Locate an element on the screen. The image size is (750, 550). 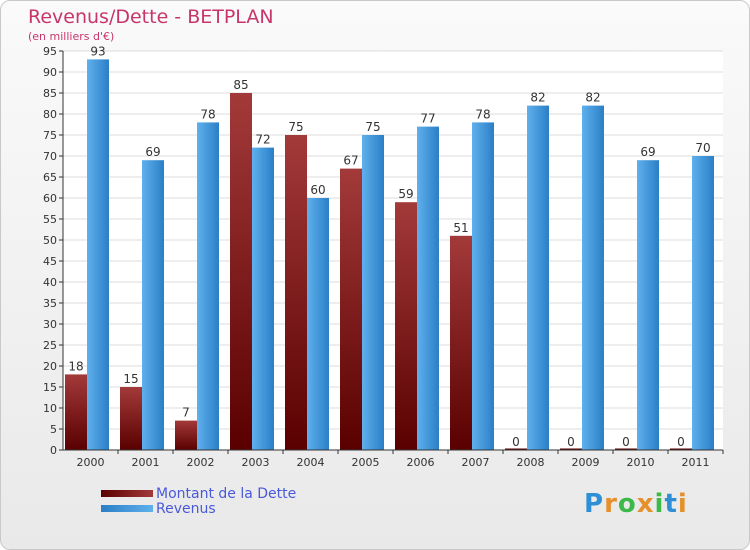
logo-letter: t is located at coordinates (671, 504).